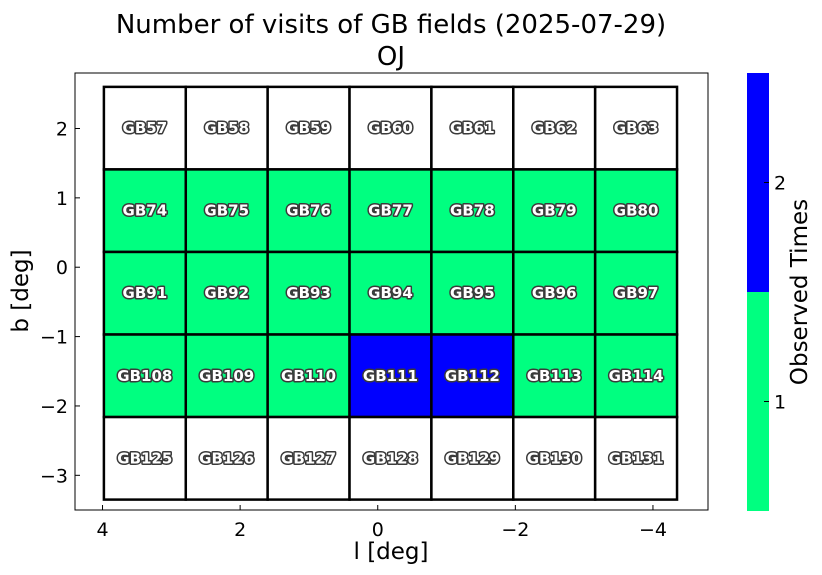  I want to click on y-tick-label: 2, so click(62, 129).